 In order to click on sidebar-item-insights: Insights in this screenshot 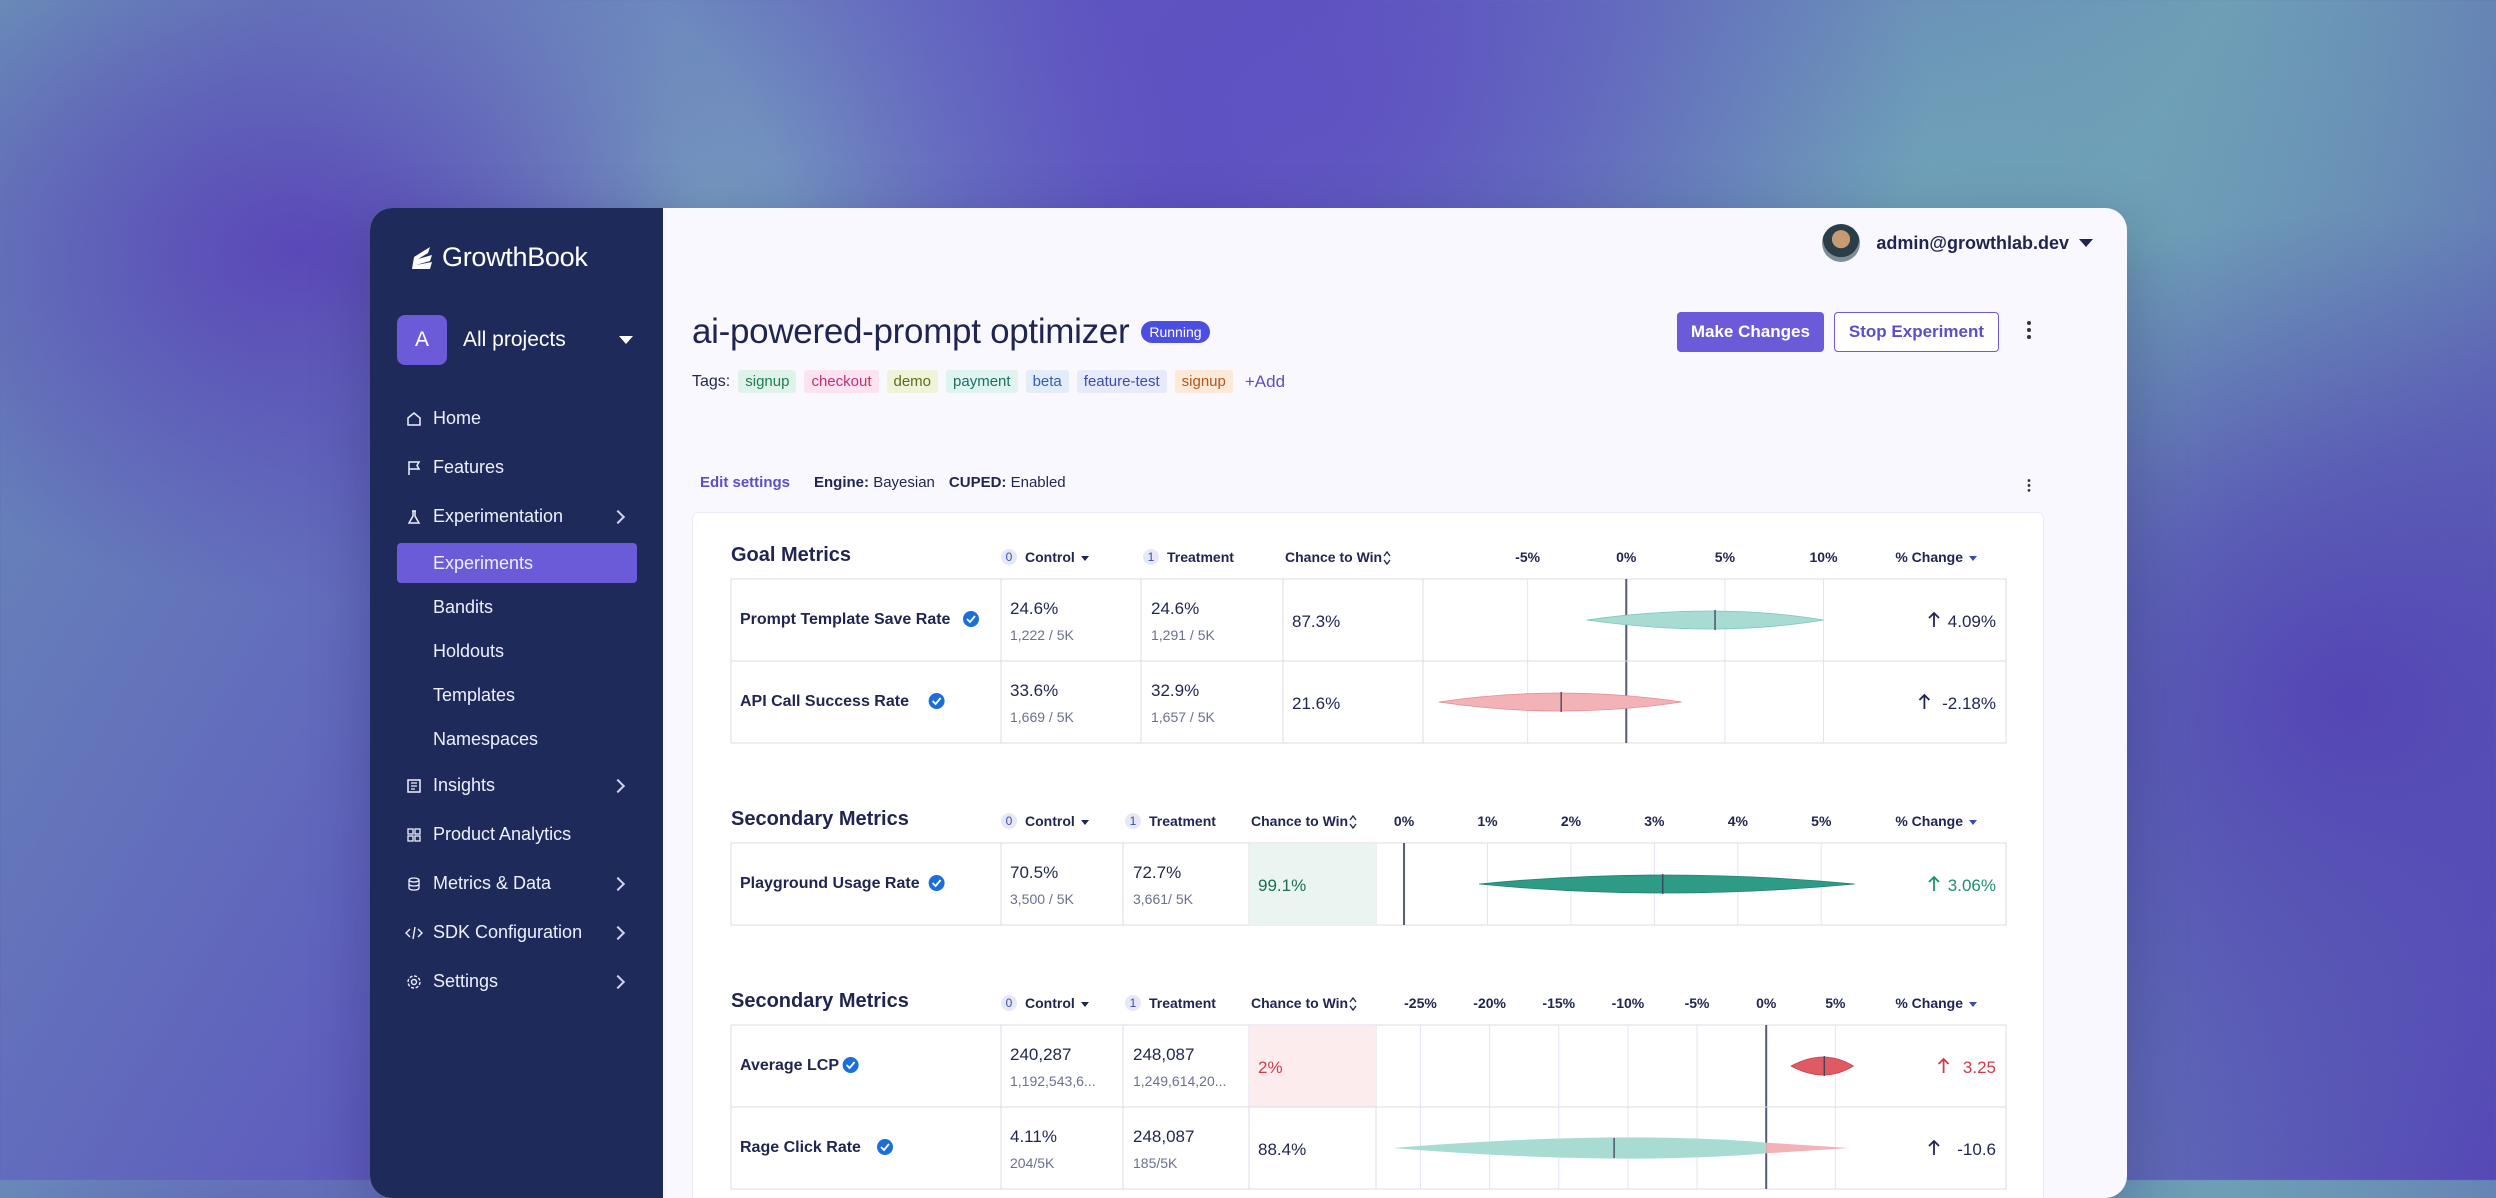, I will do `click(517, 785)`.